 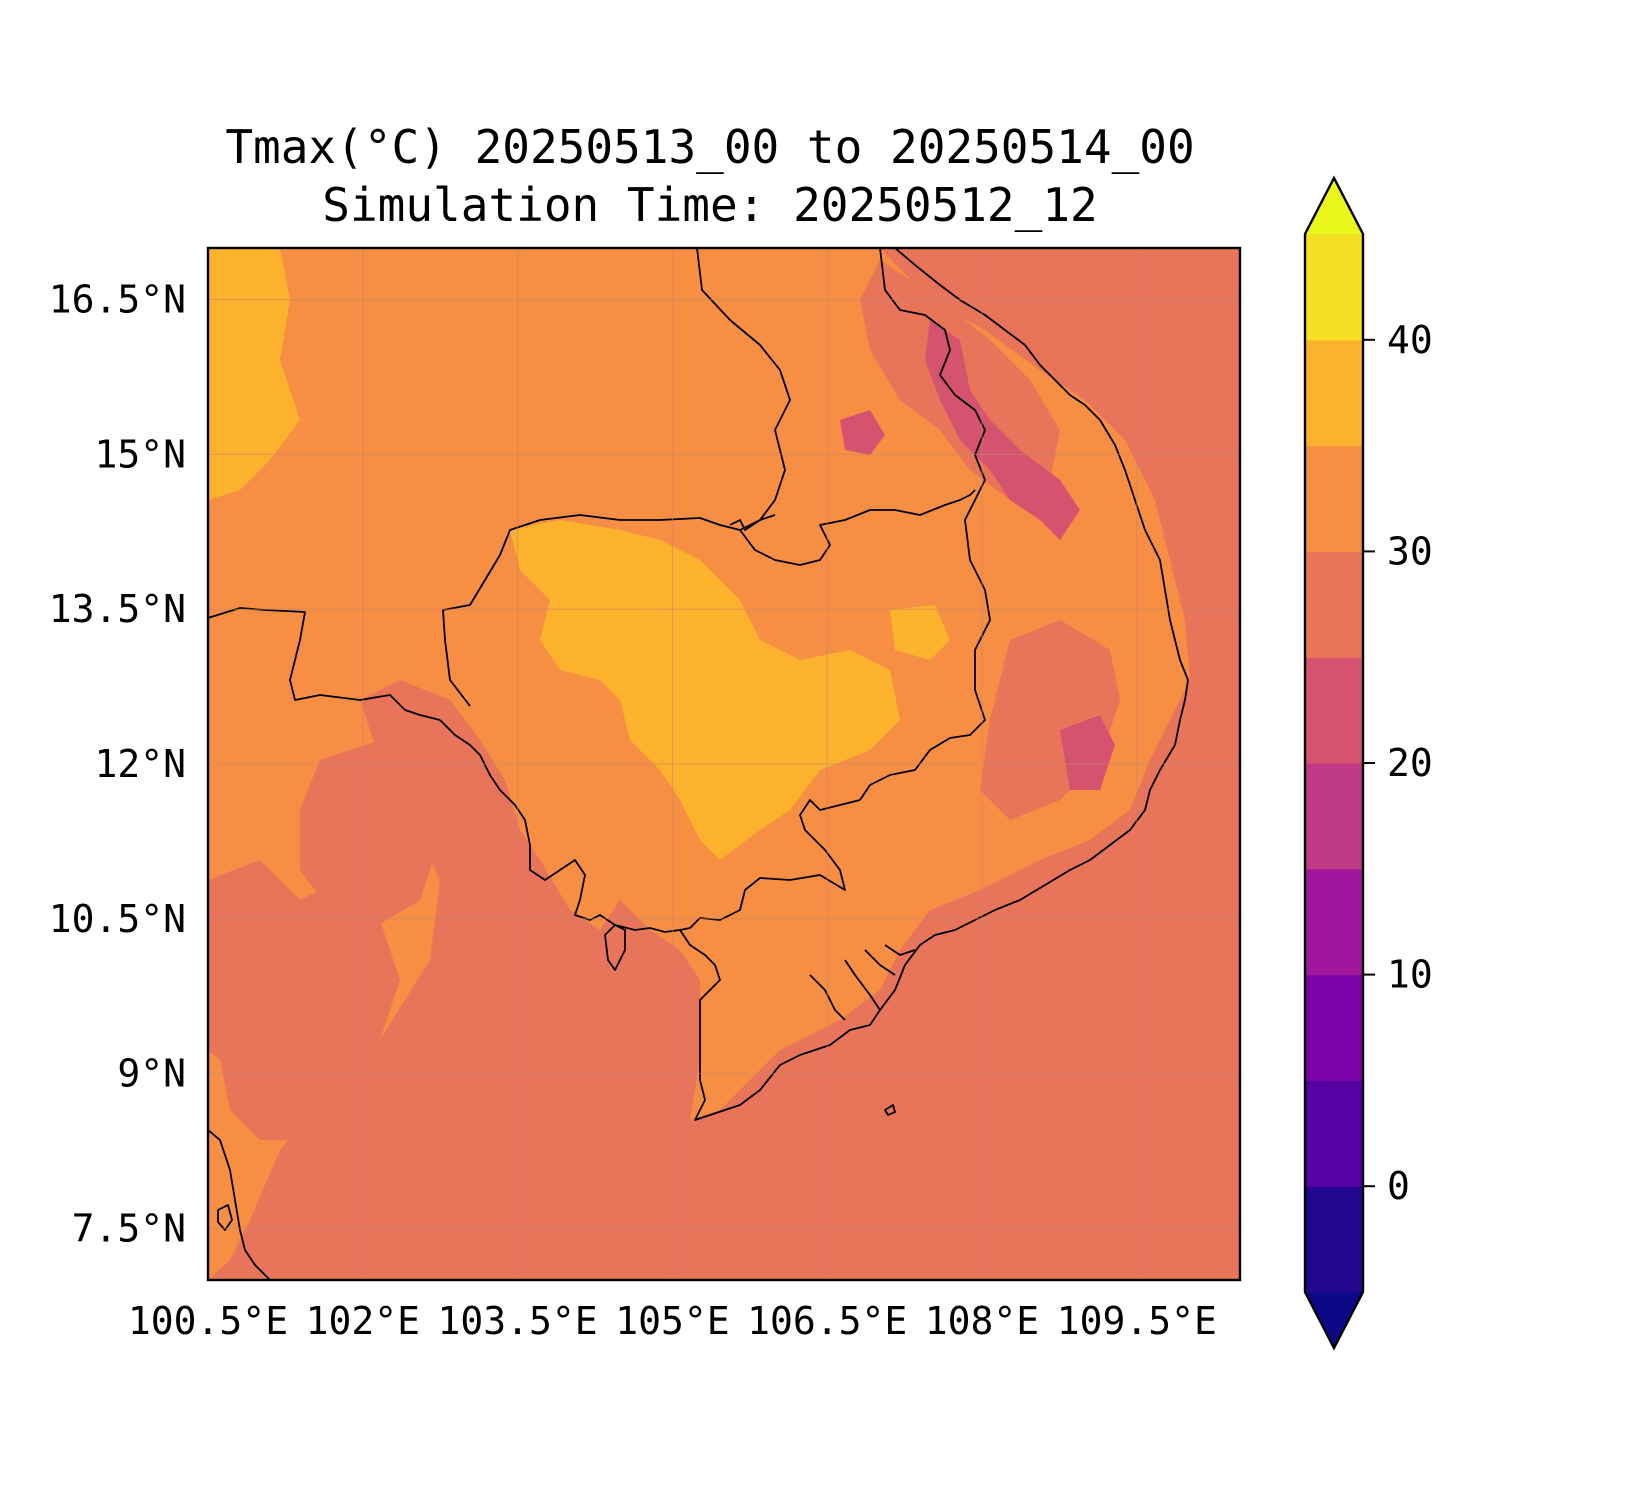 What do you see at coordinates (1410, 340) in the screenshot?
I see `colorbar-tick-label: 40` at bounding box center [1410, 340].